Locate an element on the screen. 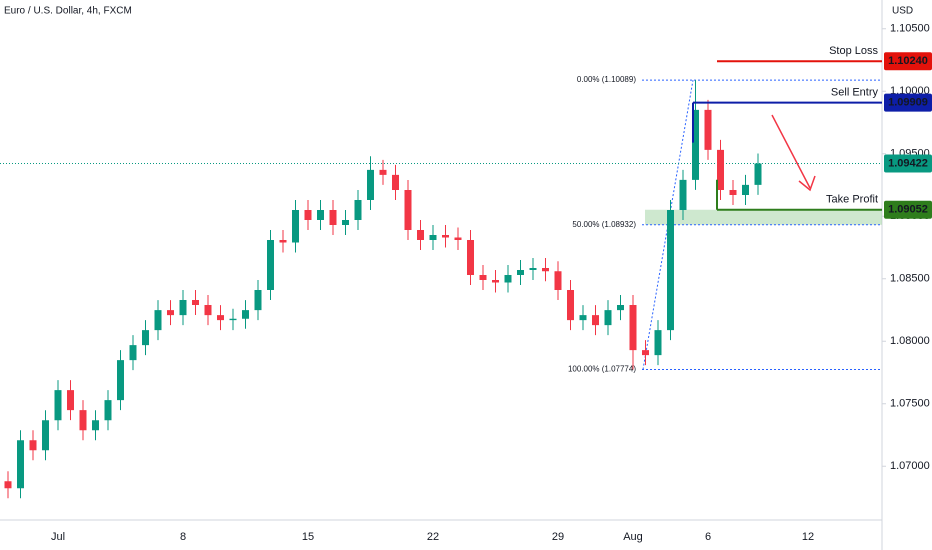 The image size is (932, 550). fib-label: 100.00% (1.07774) is located at coordinates (602, 369).